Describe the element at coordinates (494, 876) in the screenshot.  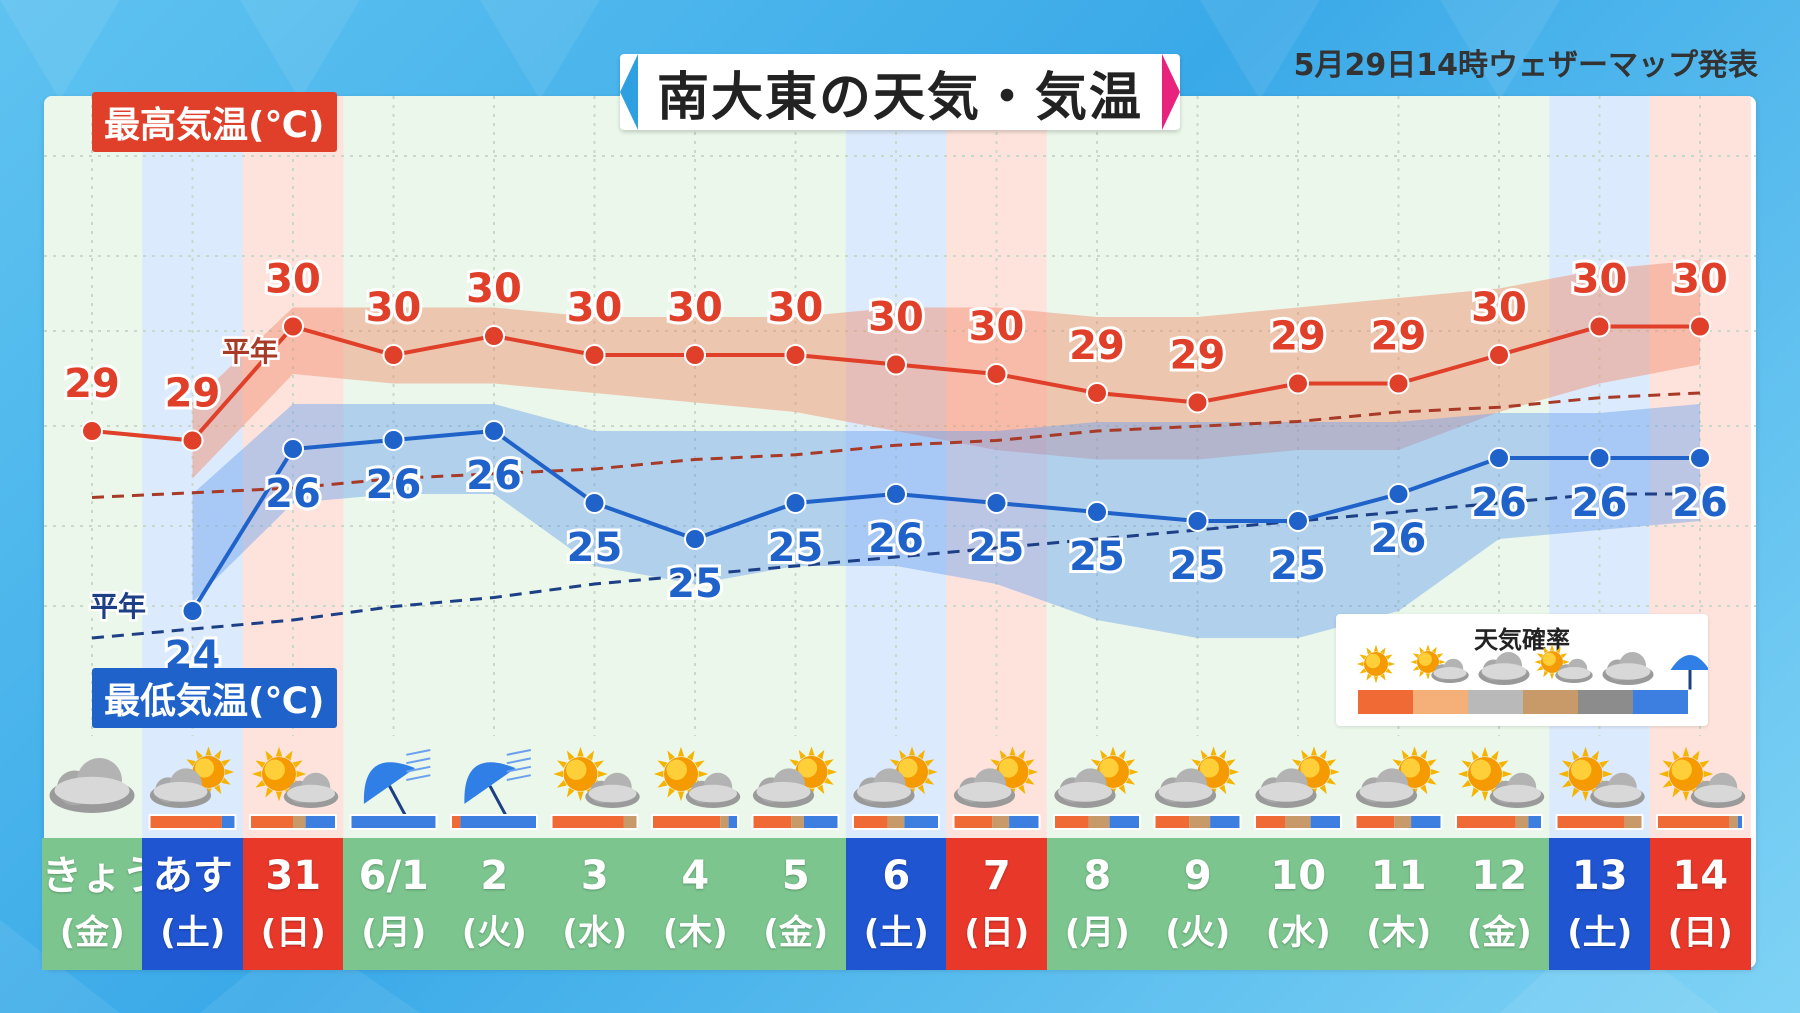
I see `day-date: 2` at that location.